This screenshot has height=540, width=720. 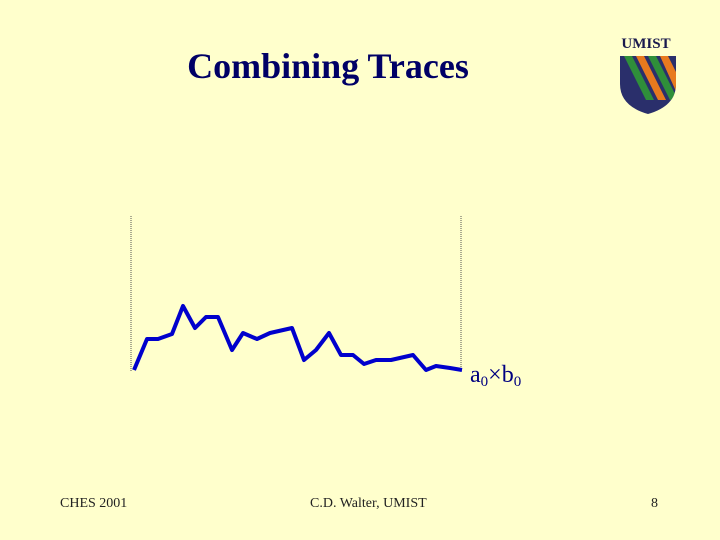 What do you see at coordinates (646, 44) in the screenshot?
I see `logo-text: UMIST` at bounding box center [646, 44].